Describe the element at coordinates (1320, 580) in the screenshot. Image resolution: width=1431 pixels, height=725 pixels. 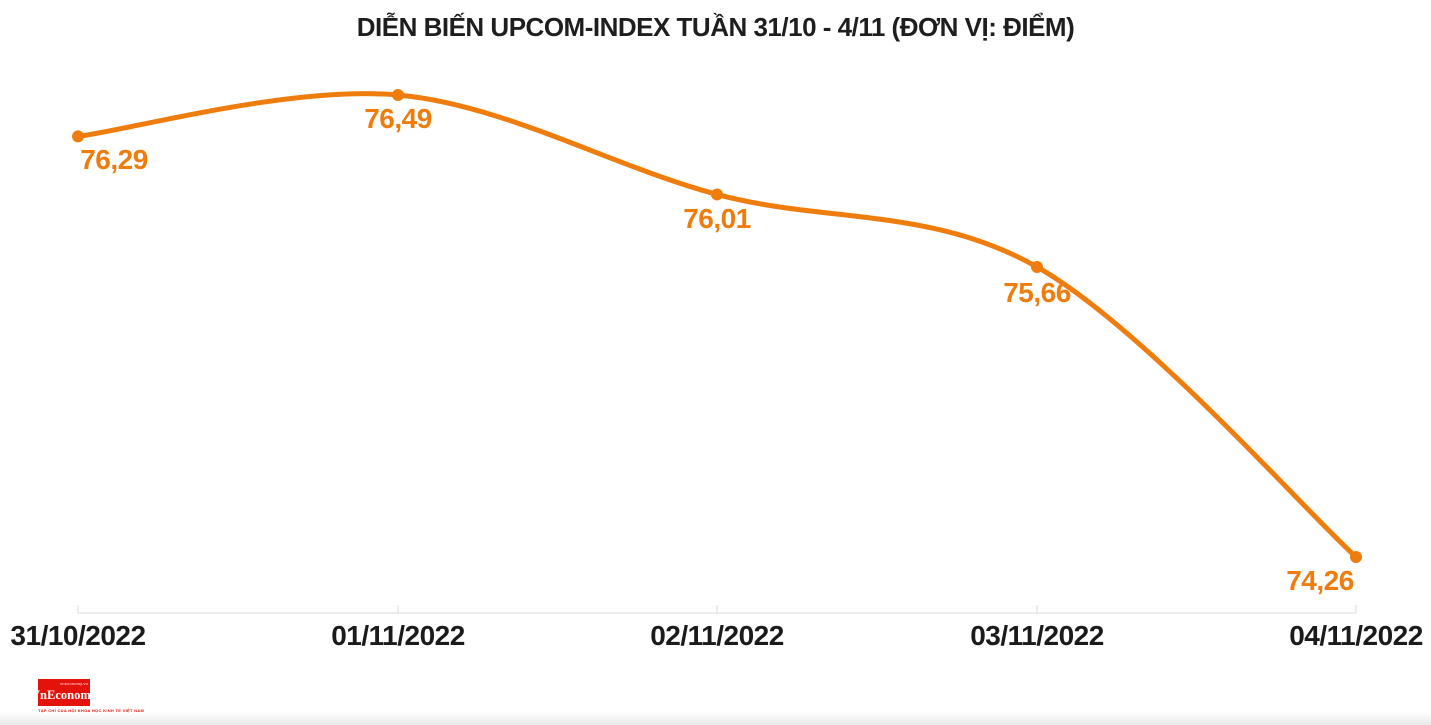
I see `data-point-label: 74,26` at that location.